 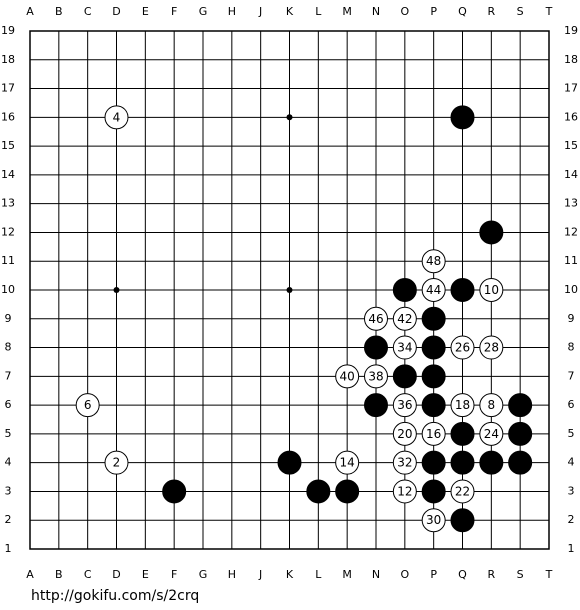 I want to click on column-label: L, so click(x=318, y=11).